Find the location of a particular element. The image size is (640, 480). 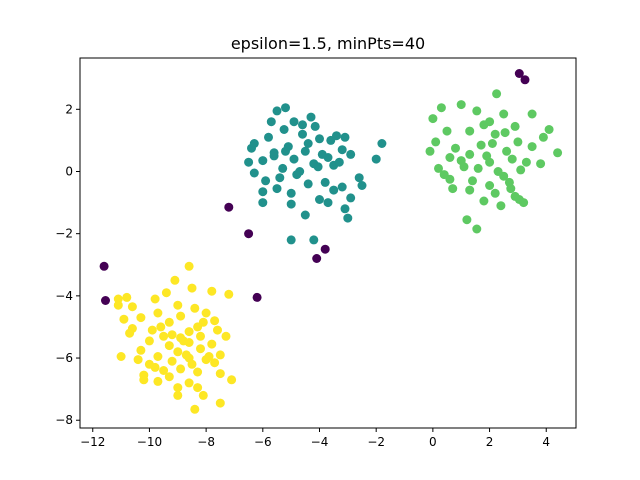

x-tick-label: 4 is located at coordinates (546, 442).